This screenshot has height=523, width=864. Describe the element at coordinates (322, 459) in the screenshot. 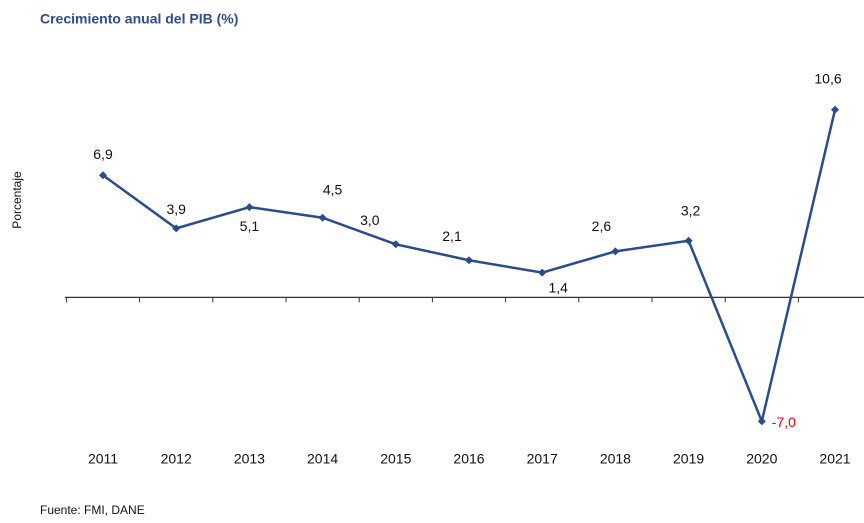

I see `x-tick-label: 2014` at that location.